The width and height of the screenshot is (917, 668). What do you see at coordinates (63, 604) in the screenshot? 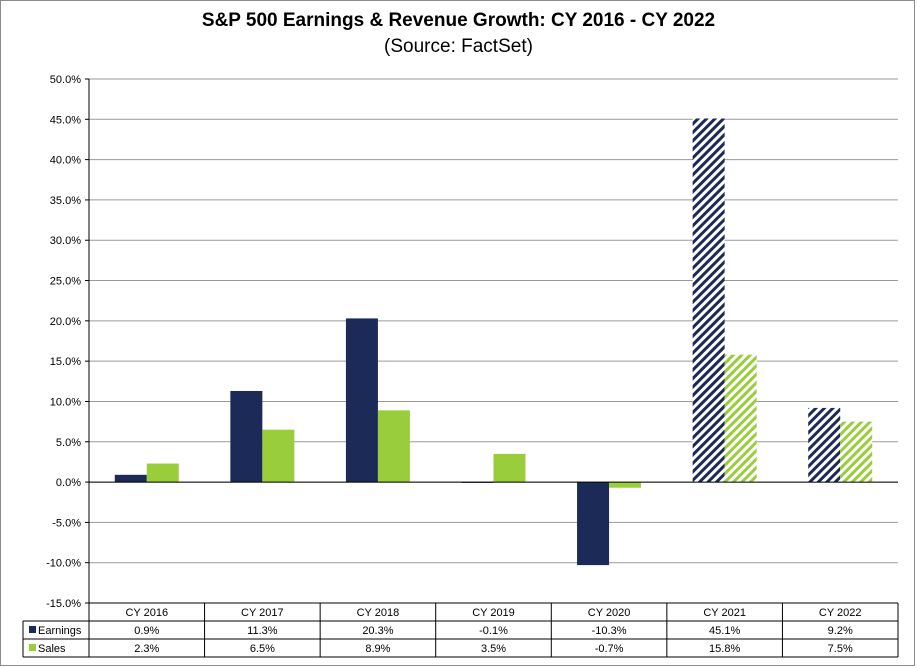
I see `y-tick-label: -15.0%` at bounding box center [63, 604].